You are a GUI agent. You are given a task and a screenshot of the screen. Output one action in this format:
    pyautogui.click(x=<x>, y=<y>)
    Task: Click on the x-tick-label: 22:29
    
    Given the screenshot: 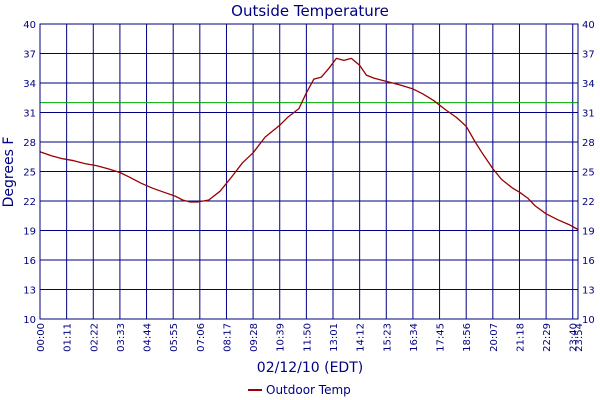 What is the action you would take?
    pyautogui.click(x=547, y=337)
    